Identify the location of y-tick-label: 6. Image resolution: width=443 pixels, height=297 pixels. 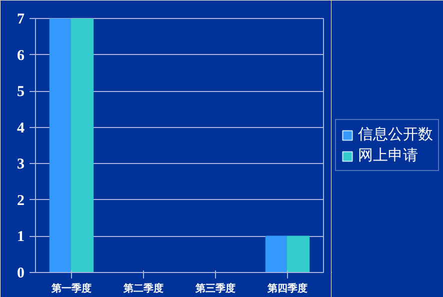
(21, 56).